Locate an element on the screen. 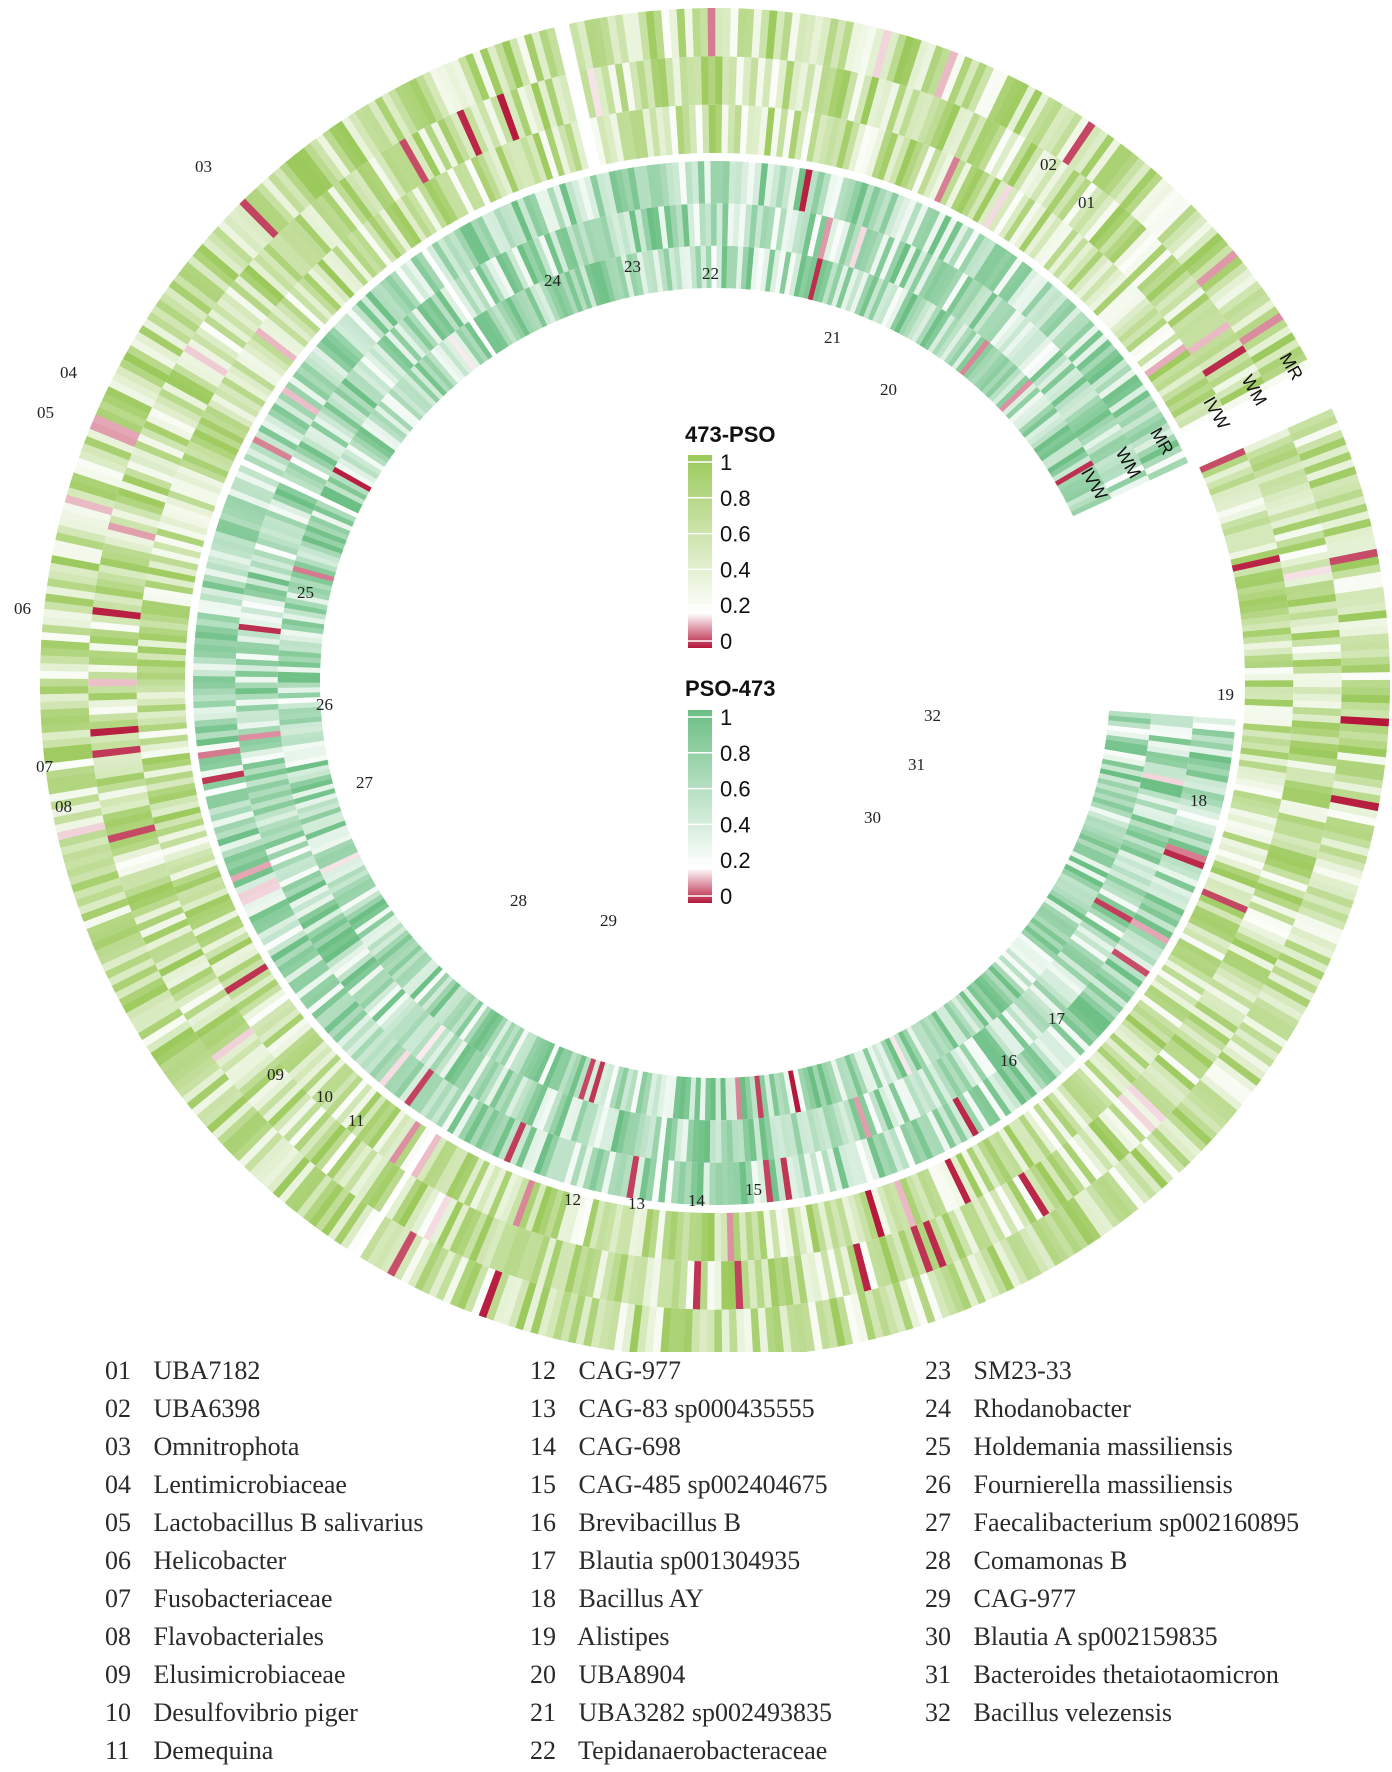 The image size is (1392, 1772). taxa-list-item: 07 Fusobacteriaceae is located at coordinates (264, 1599).